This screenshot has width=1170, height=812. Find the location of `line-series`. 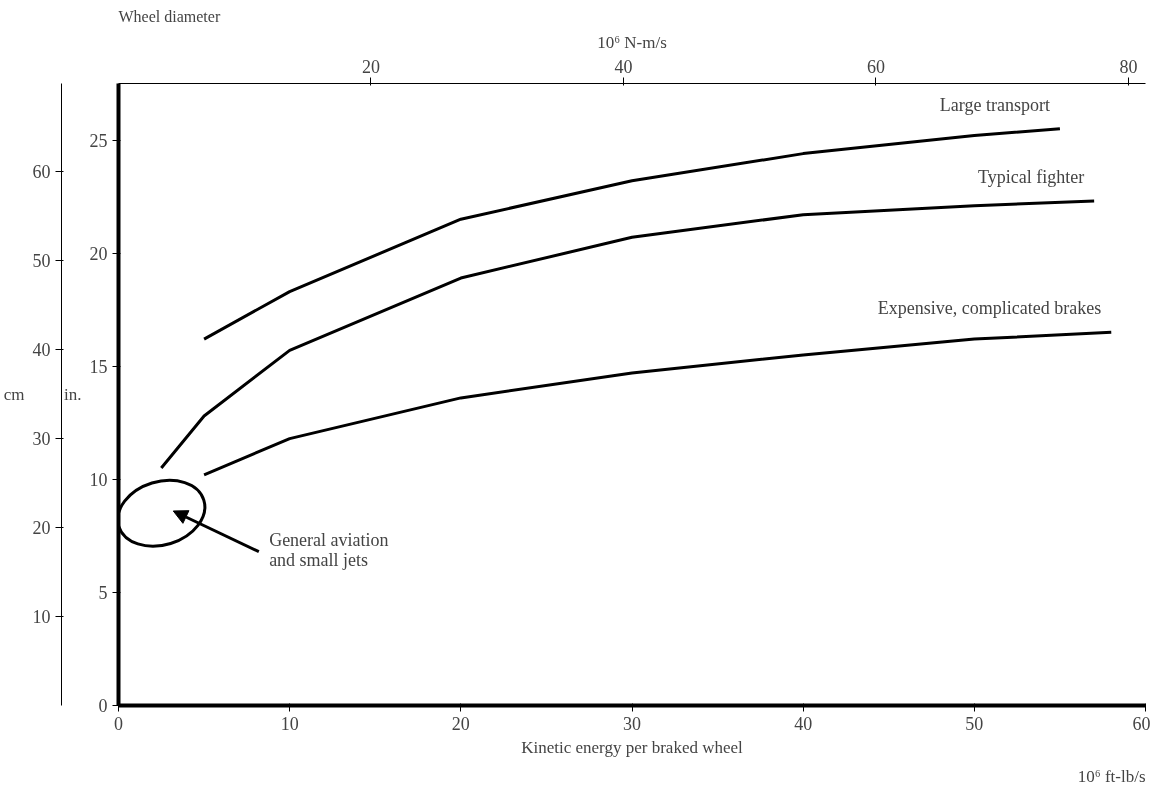

line-series is located at coordinates (657, 403).